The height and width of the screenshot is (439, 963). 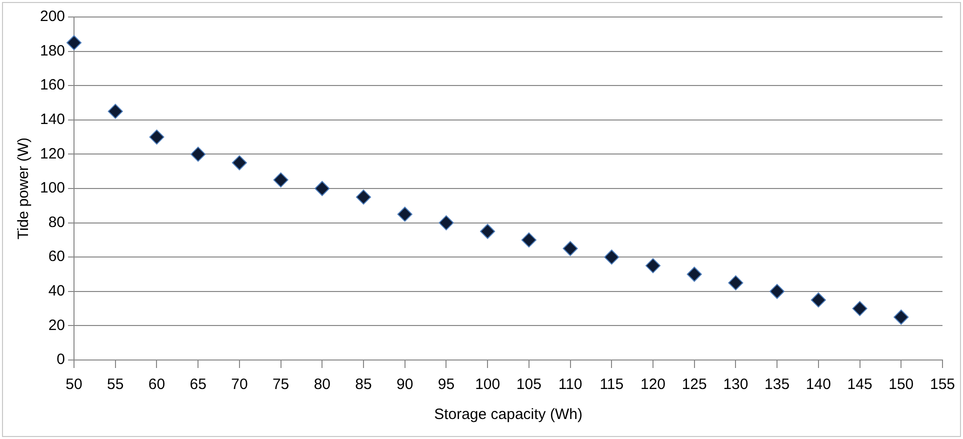 What do you see at coordinates (23, 189) in the screenshot?
I see `y-axis-title: Tide power (W)` at bounding box center [23, 189].